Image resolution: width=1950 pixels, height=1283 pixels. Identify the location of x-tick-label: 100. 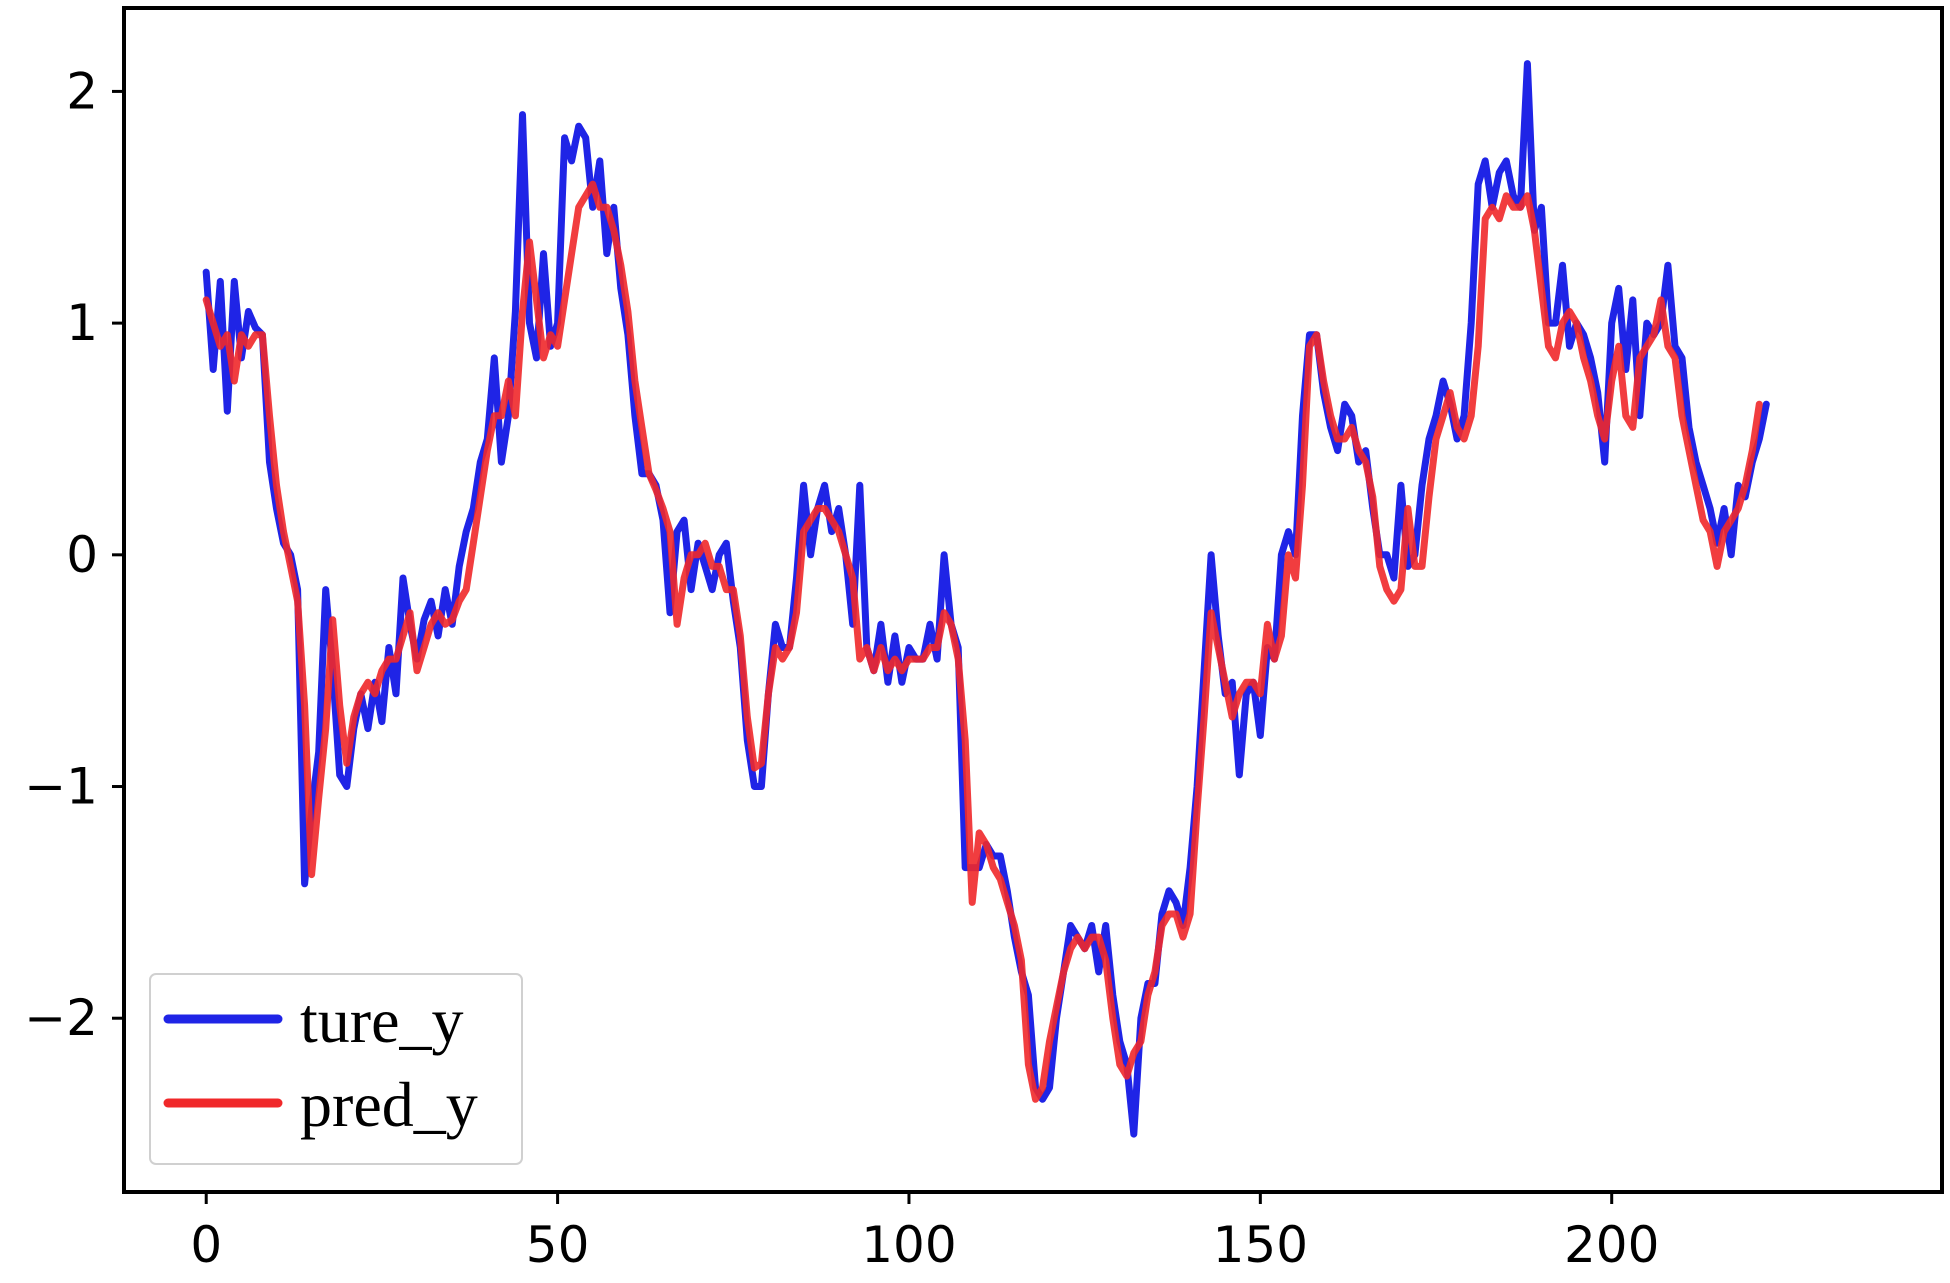
(908, 1245).